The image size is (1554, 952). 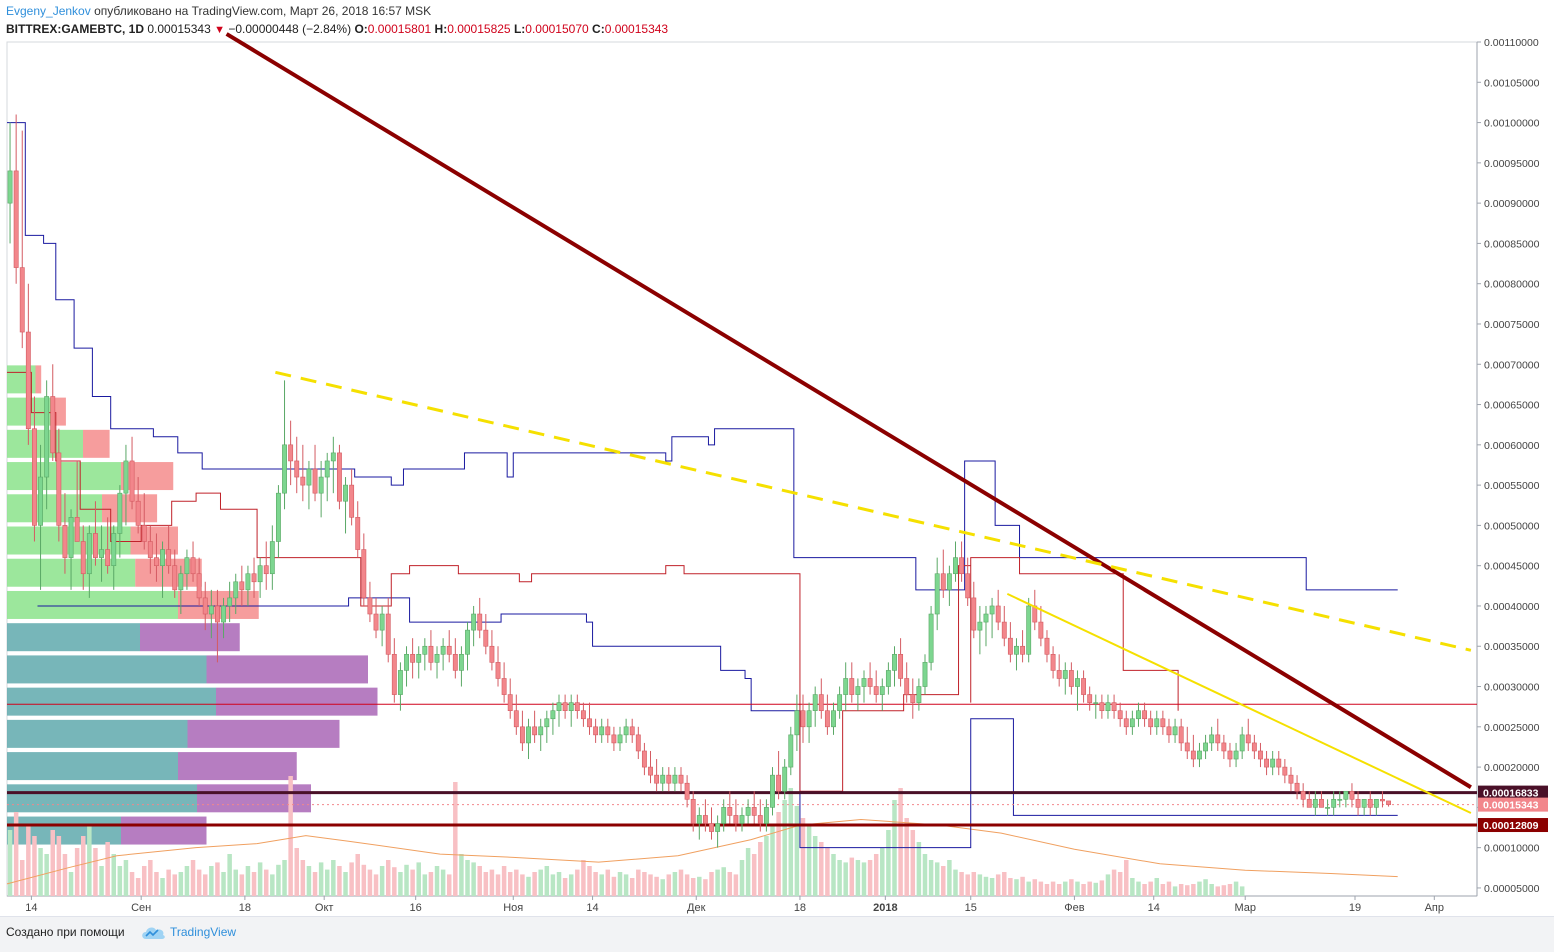 I want to click on y-tick-label: 0.00040000, so click(x=1512, y=607).